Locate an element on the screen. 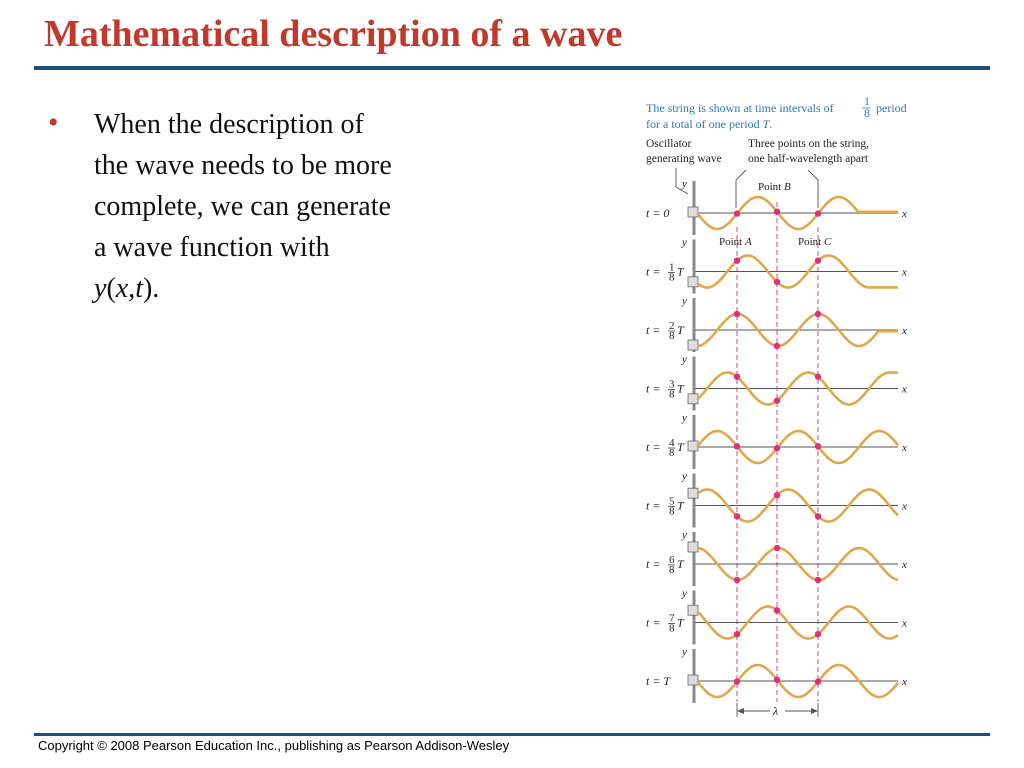  wavelength-marker: λ is located at coordinates (777, 710).